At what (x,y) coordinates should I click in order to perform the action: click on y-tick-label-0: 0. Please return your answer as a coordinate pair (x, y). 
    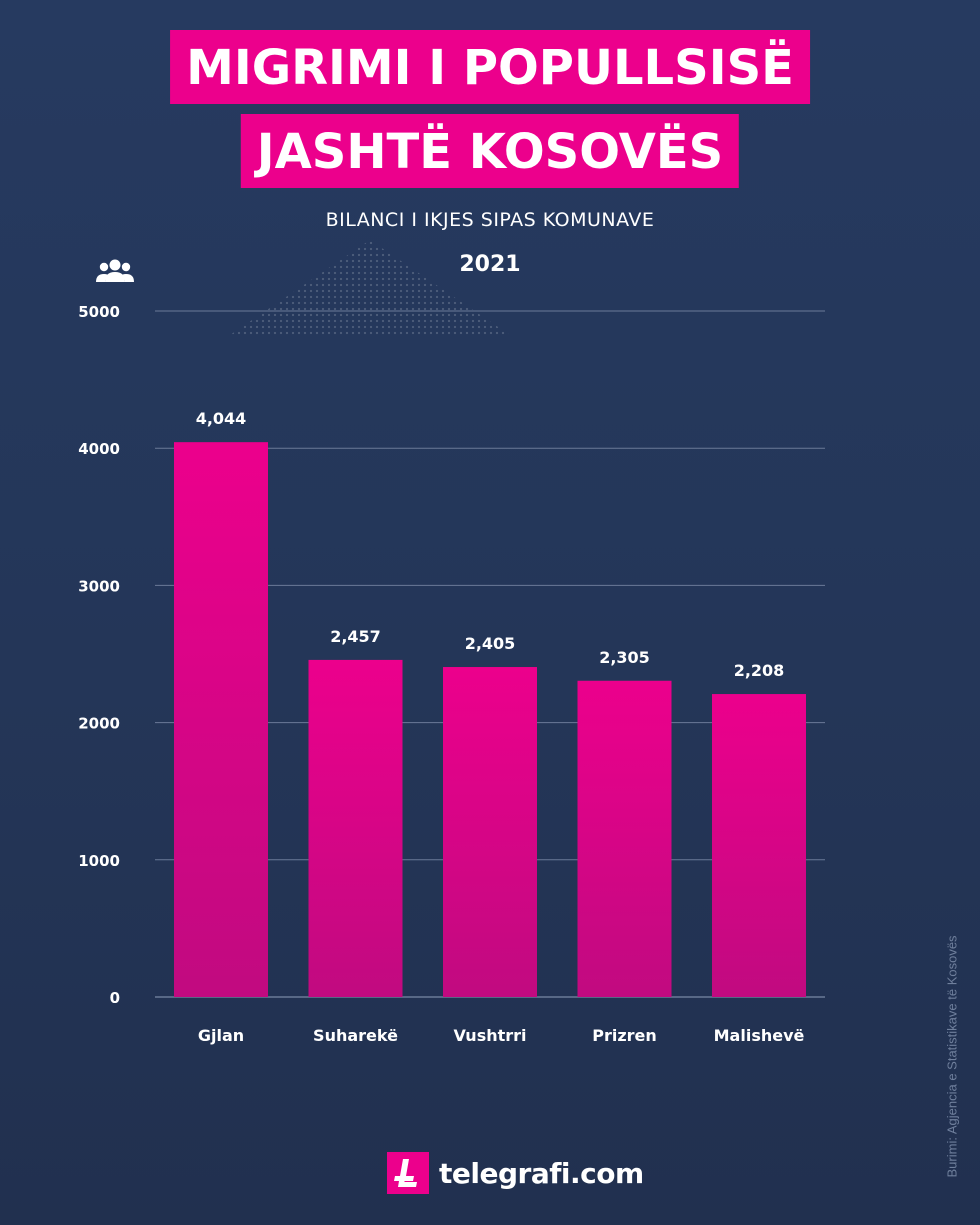
    Looking at the image, I should click on (115, 998).